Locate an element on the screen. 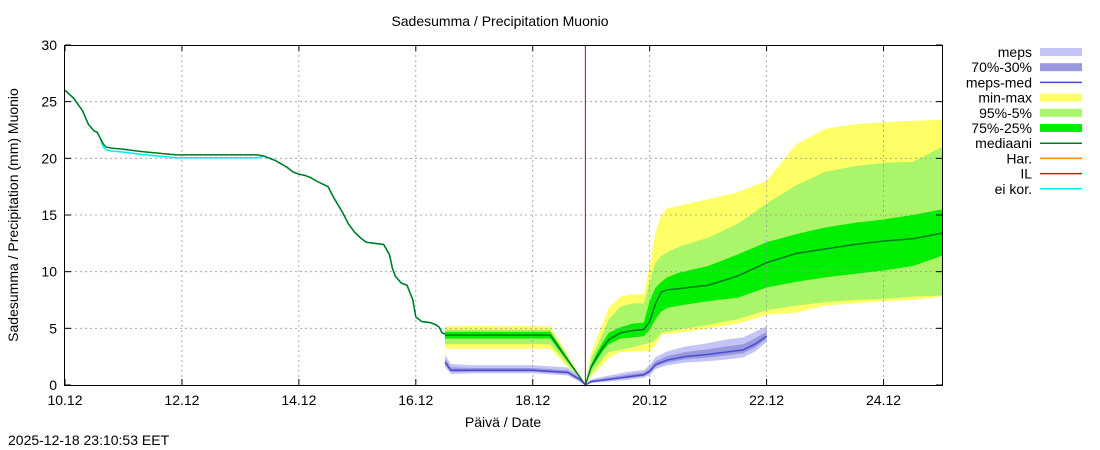  x-tick-label: 22.12 is located at coordinates (766, 400).